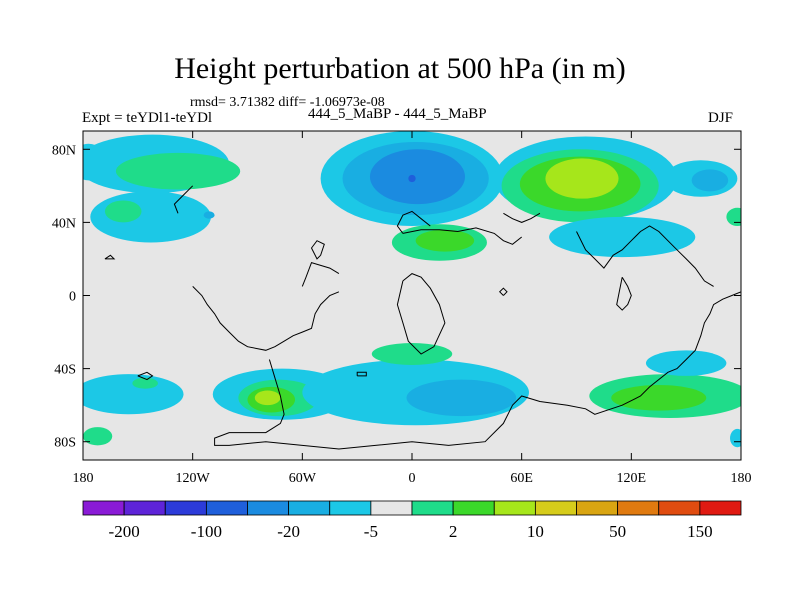 This screenshot has width=800, height=600. I want to click on experiment-label: Expt = teYDl1-teYDl, so click(147, 118).